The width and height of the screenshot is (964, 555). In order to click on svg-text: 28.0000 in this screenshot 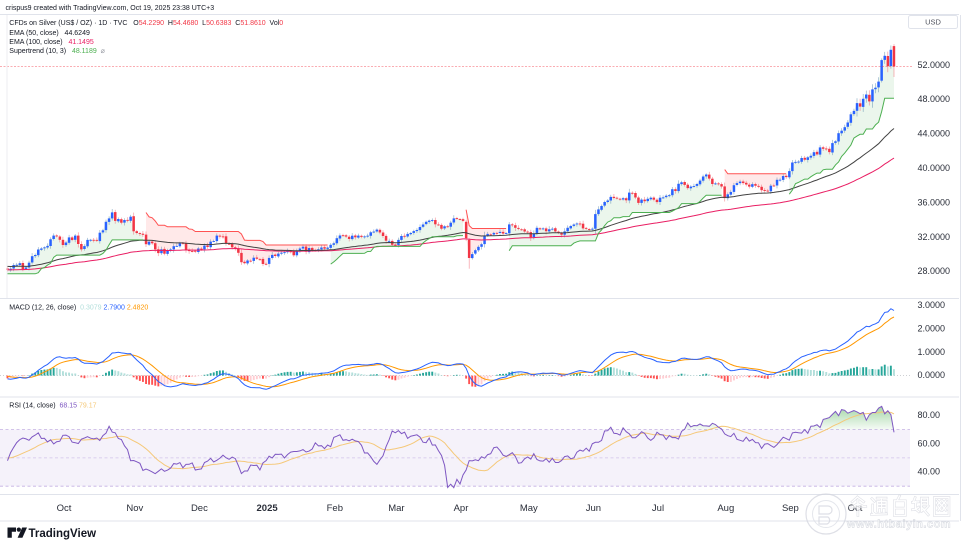, I will do `click(934, 271)`.